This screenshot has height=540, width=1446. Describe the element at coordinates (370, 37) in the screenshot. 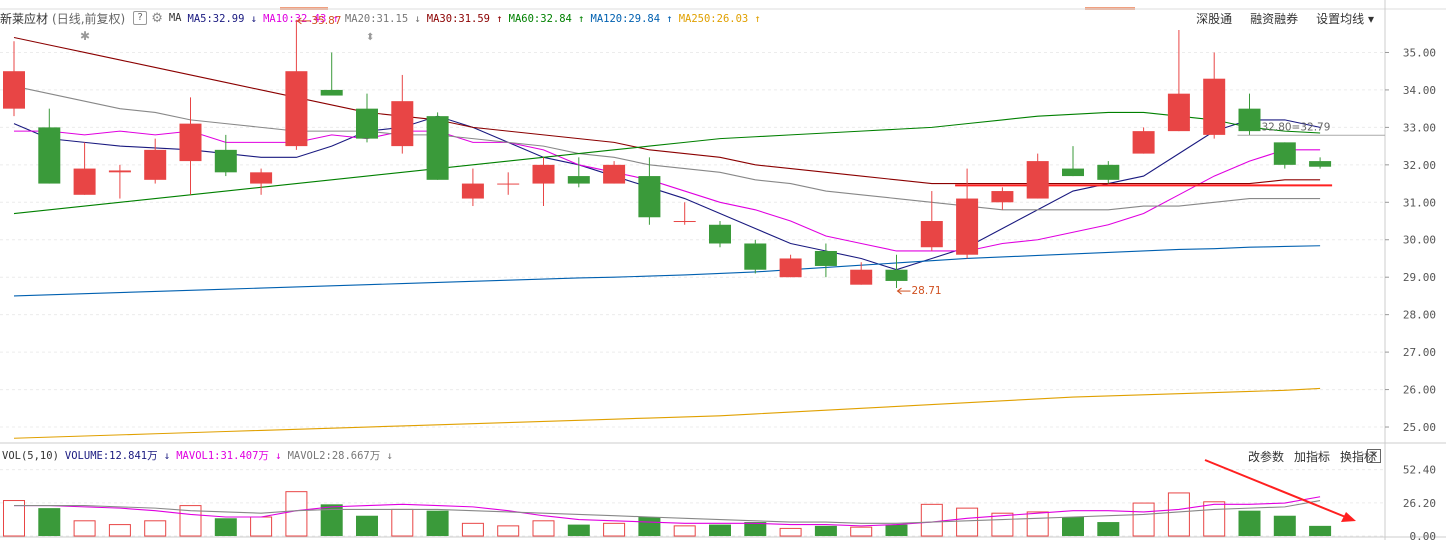

I see `updown-marker: ⬍` at that location.